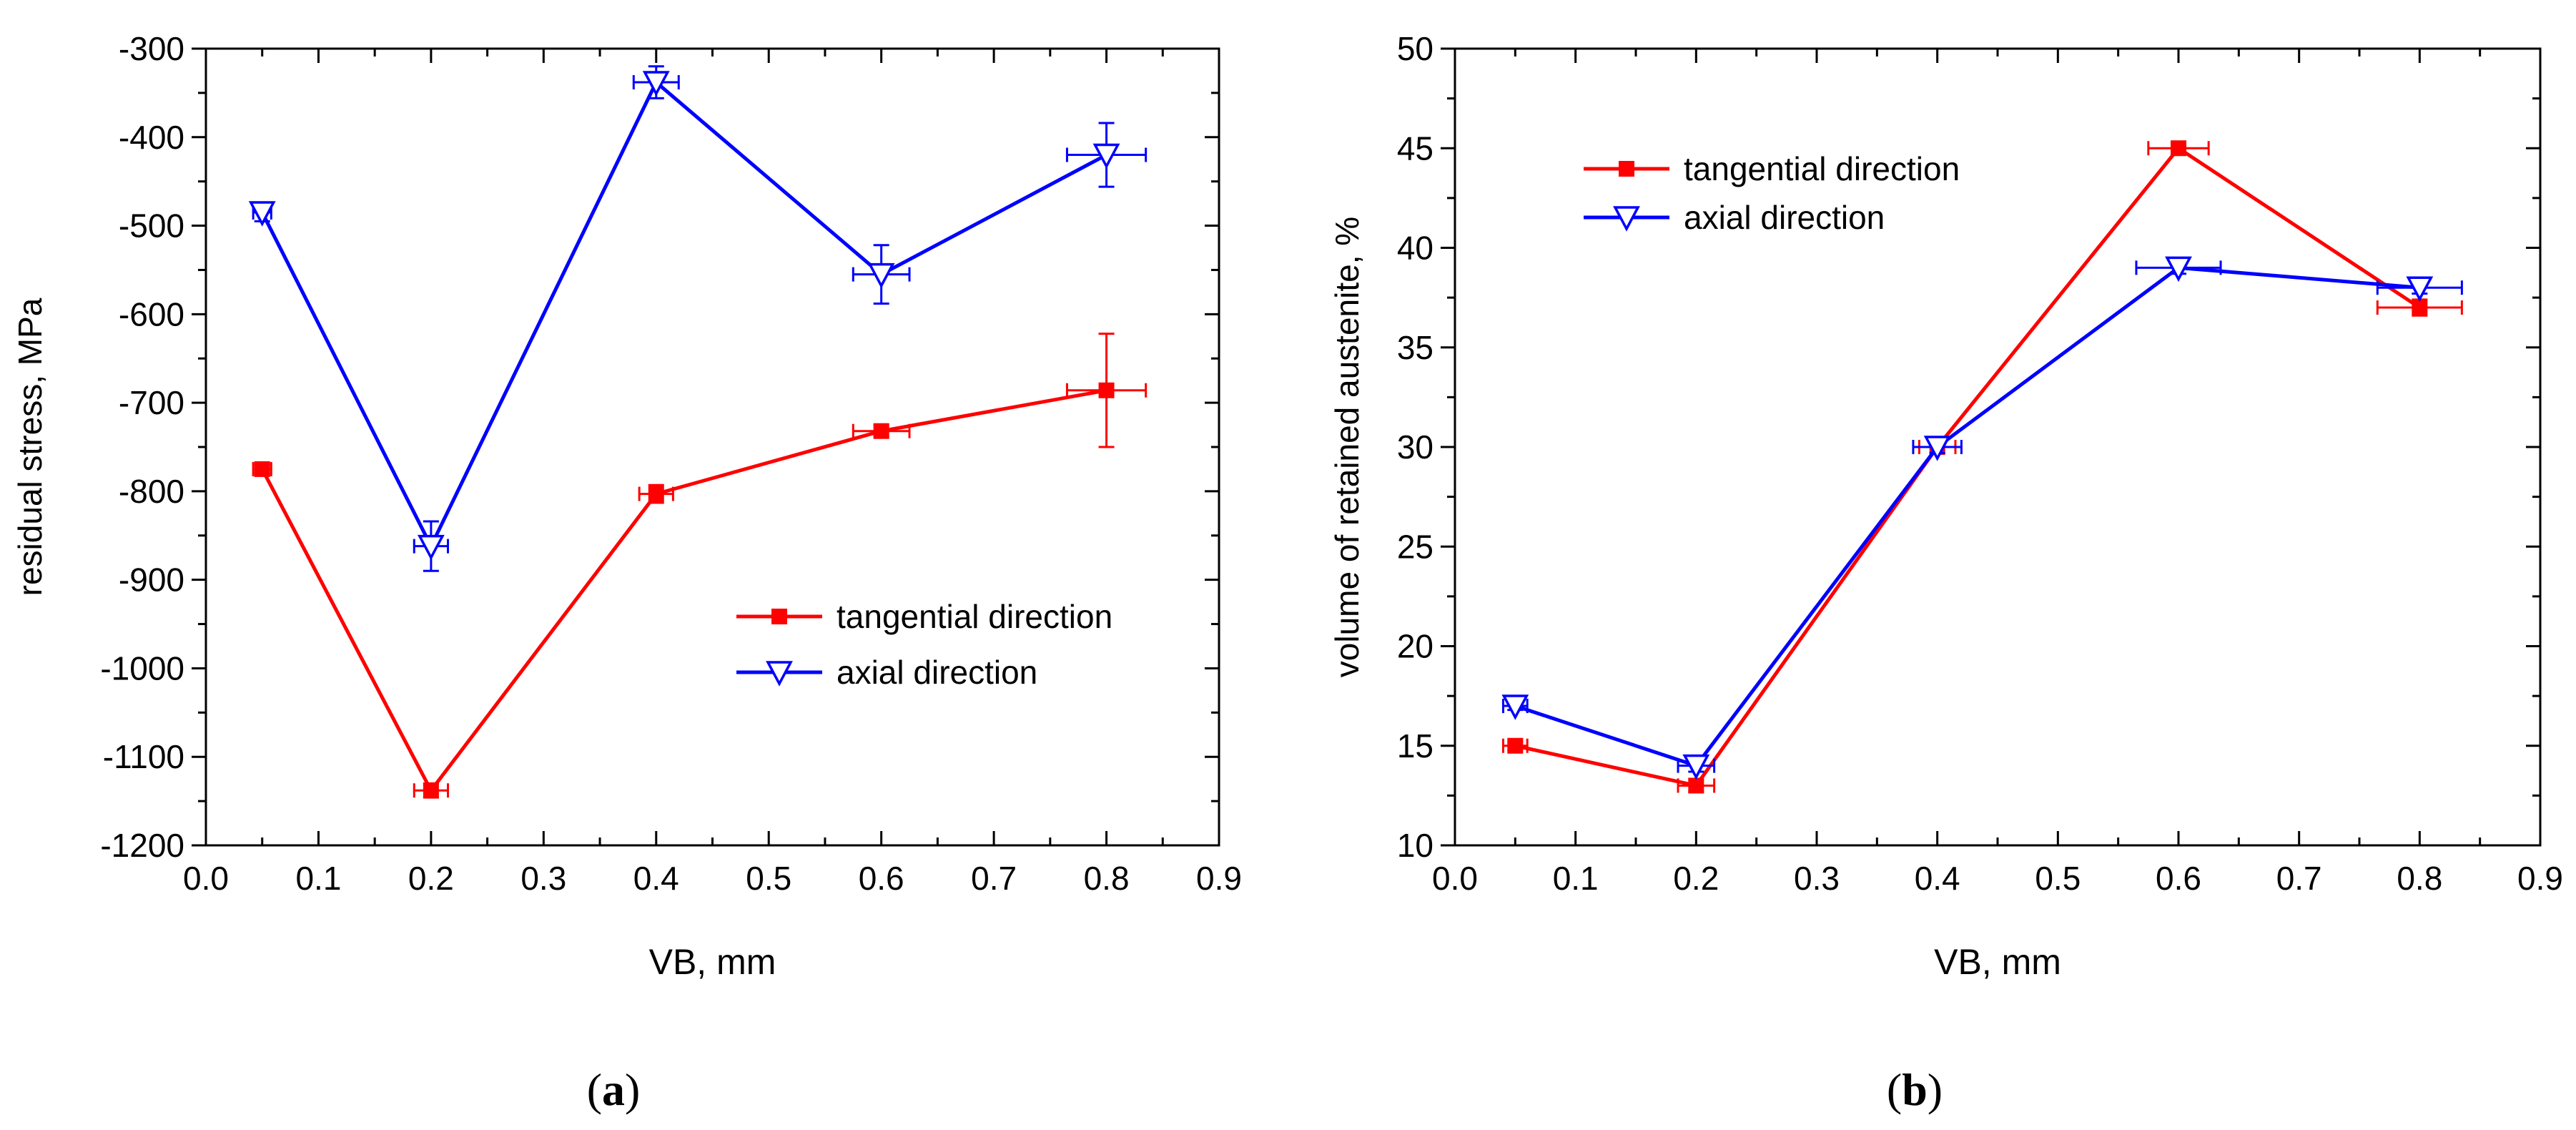 The height and width of the screenshot is (1130, 2576). What do you see at coordinates (1415, 148) in the screenshot?
I see `y-tick-label: 45` at bounding box center [1415, 148].